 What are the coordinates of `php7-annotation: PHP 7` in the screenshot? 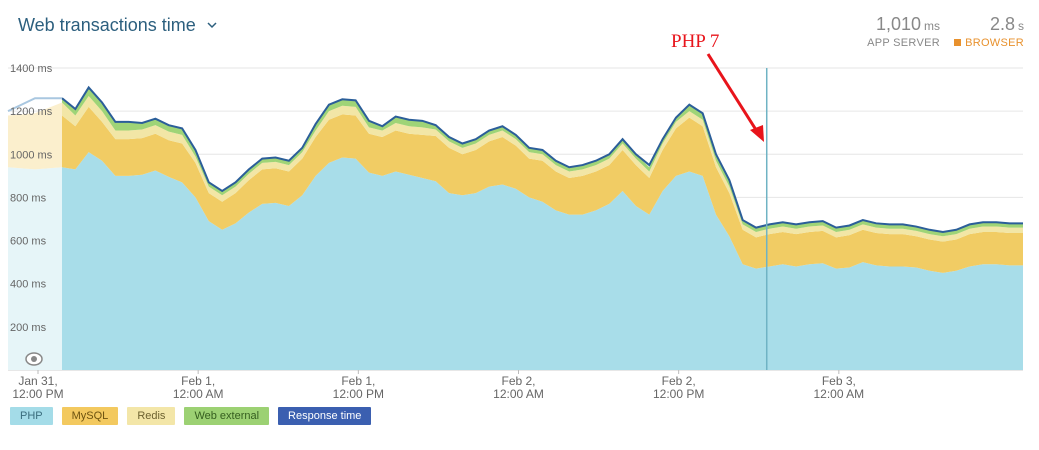 It's located at (717, 86).